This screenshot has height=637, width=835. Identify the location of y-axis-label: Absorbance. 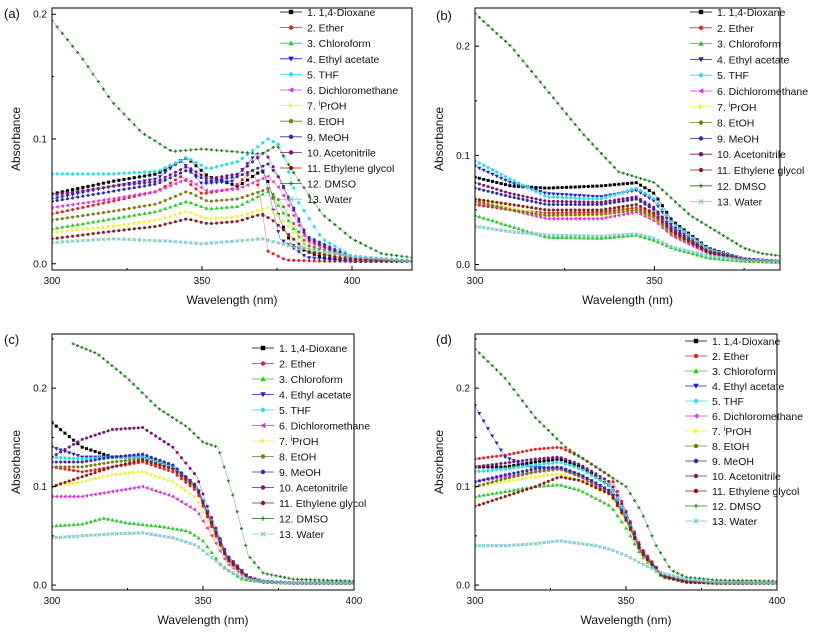
(439, 462).